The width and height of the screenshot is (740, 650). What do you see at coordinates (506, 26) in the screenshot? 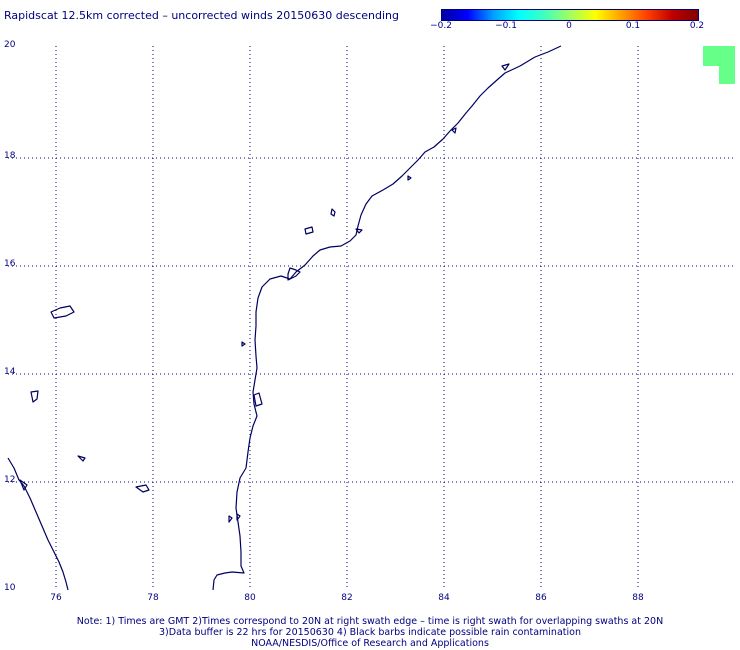
I see `colorbar-tick-label: −0.1` at bounding box center [506, 26].